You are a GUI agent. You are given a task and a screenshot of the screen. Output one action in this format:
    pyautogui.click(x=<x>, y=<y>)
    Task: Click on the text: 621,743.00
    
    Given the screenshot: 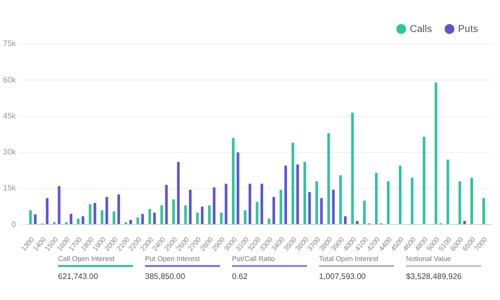 What is the action you would take?
    pyautogui.click(x=79, y=276)
    